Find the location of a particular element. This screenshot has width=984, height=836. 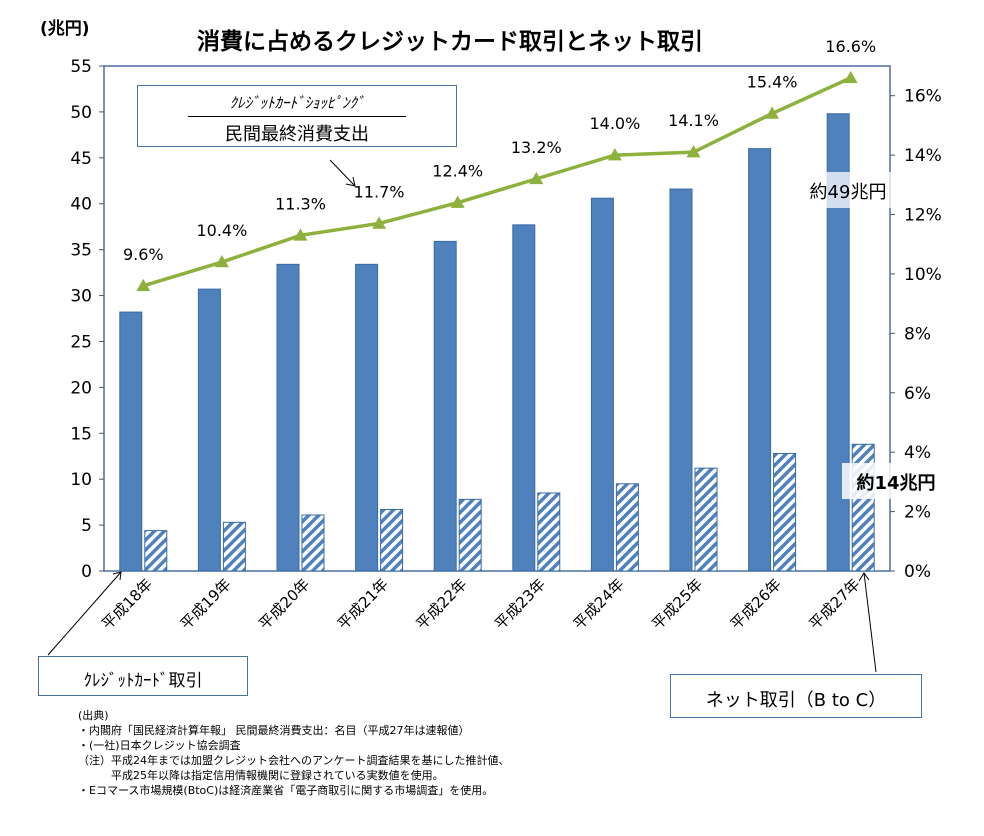

y-right-tick-label: 8% is located at coordinates (917, 334).